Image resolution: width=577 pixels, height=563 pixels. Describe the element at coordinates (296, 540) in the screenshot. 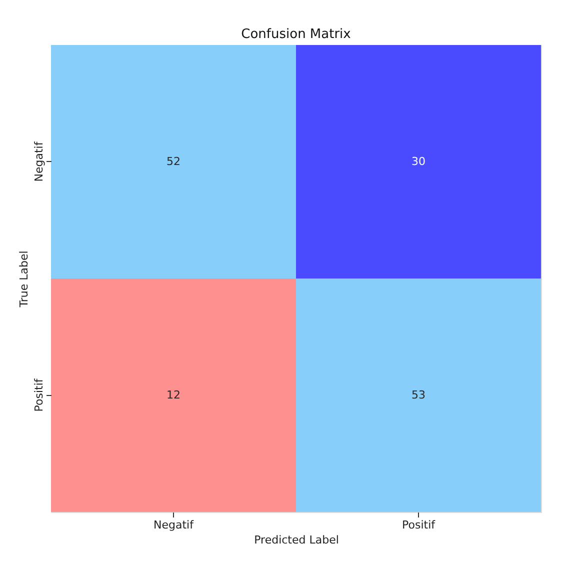

I see `x-axis-title: Predicted Label` at that location.